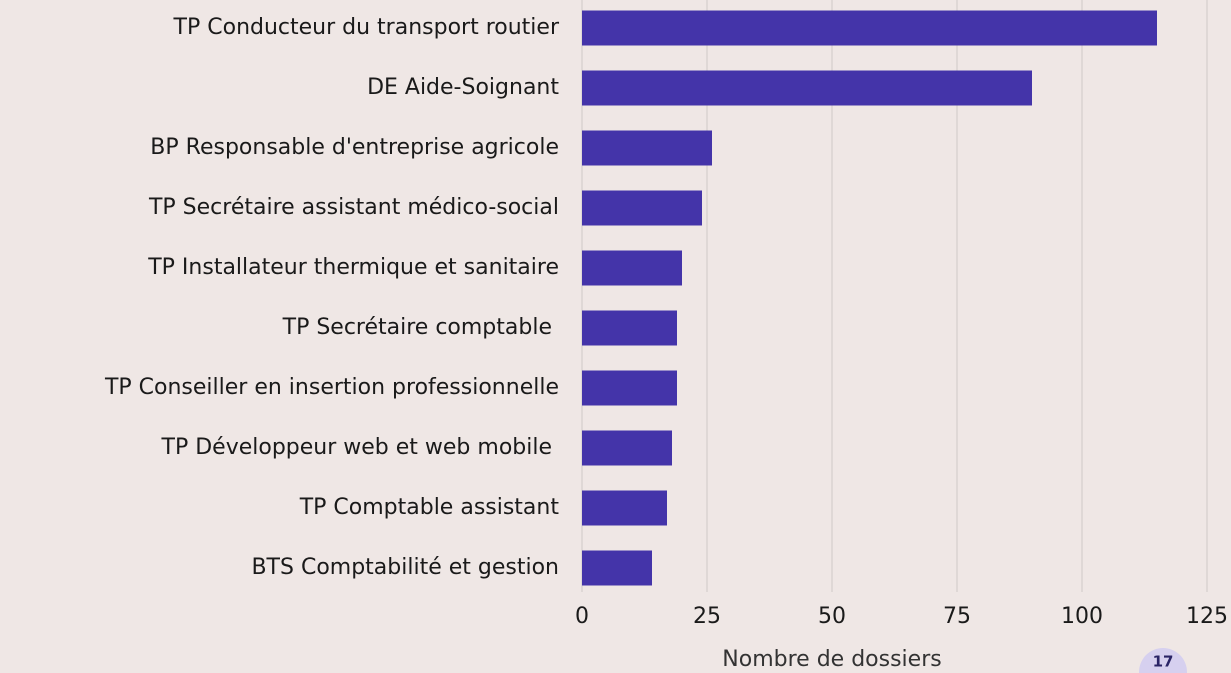 Image resolution: width=1231 pixels, height=673 pixels. I want to click on y-tick-label: DE Aide-Soignant, so click(463, 87).